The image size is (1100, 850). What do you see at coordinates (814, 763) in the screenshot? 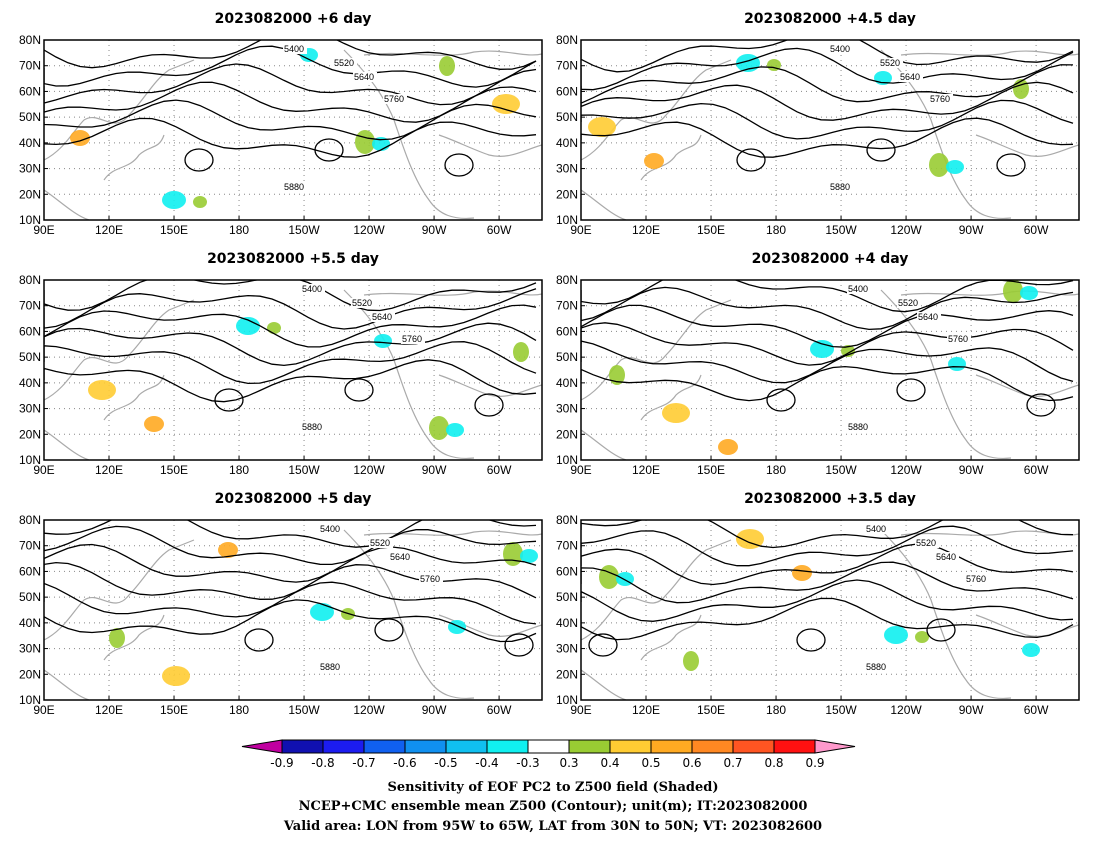
I see `colorbar-tick-label: 0.9` at bounding box center [814, 763].